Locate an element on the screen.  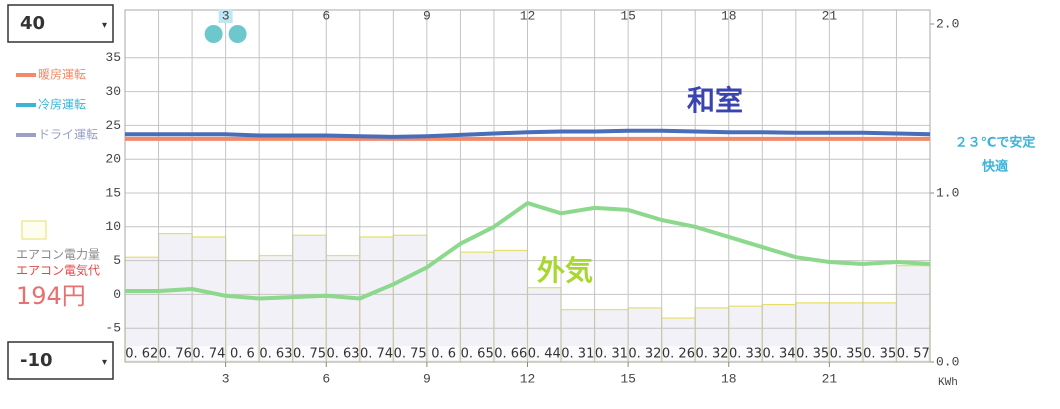
marker-highlight is located at coordinates (225, 16).